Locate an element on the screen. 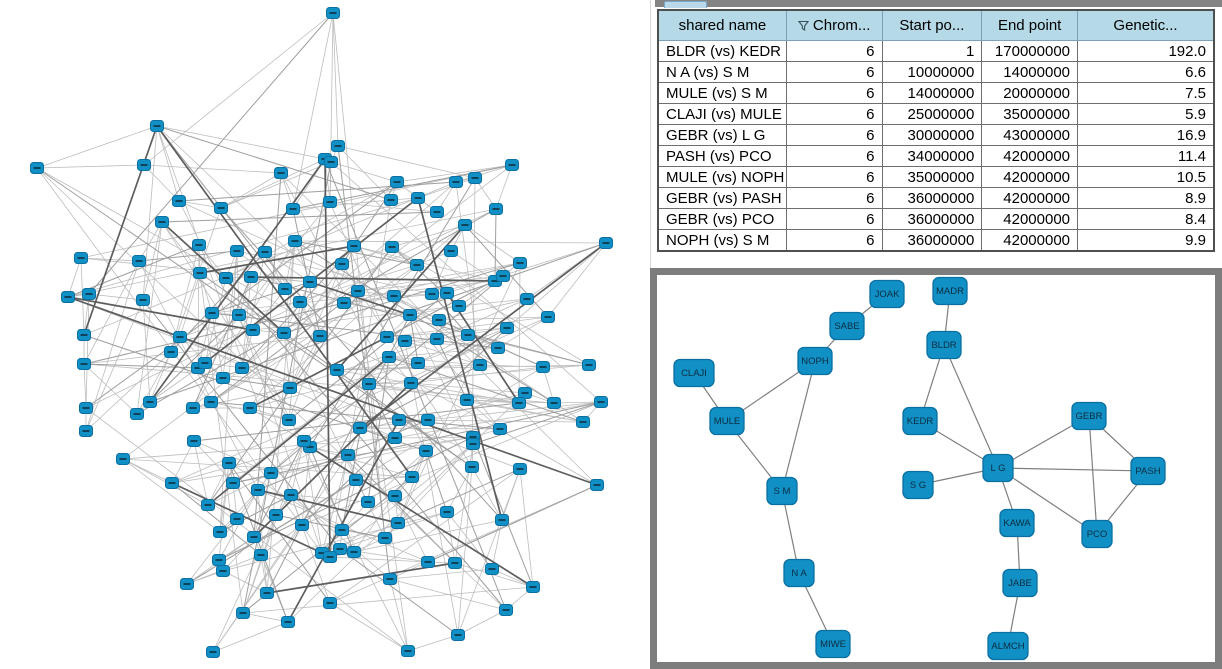 The image size is (1222, 669). table-cell: 8.9 is located at coordinates (1146, 198).